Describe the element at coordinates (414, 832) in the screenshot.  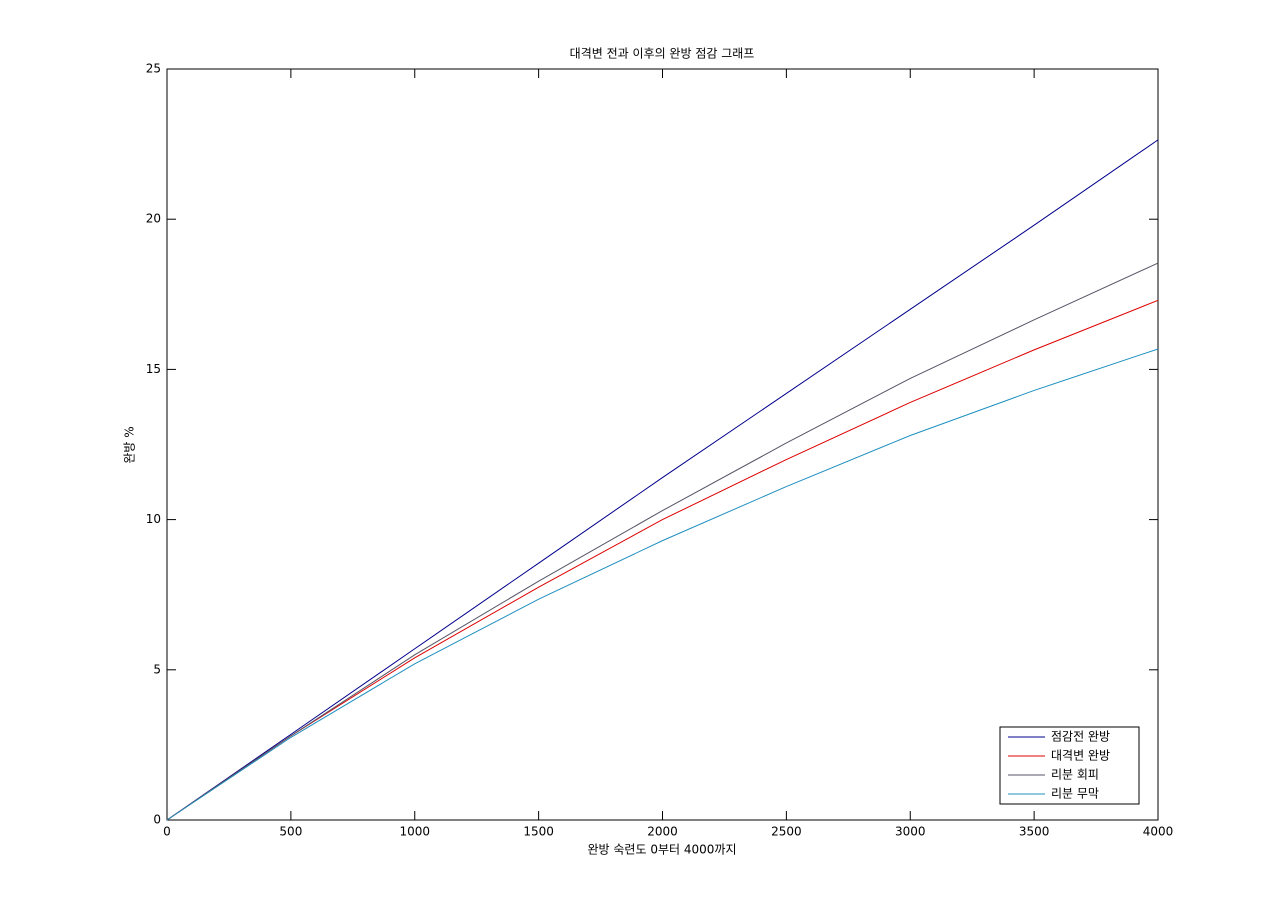
I see `x-tick-label: 1000` at that location.